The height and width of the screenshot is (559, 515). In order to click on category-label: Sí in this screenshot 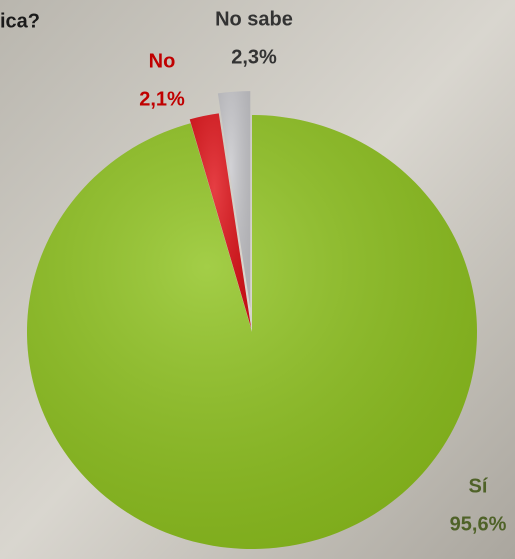, I will do `click(479, 486)`.